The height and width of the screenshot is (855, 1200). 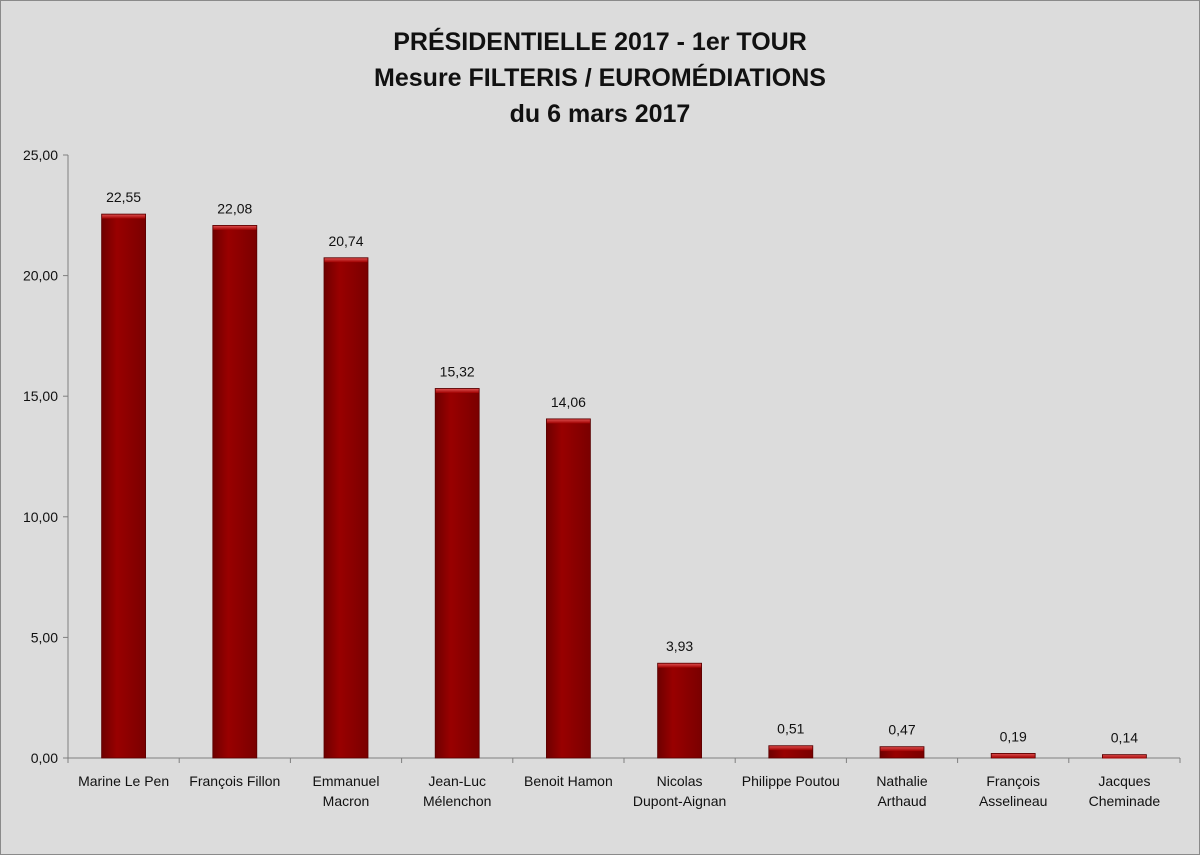 I want to click on x-tick-label: Benoit Hamon, so click(x=568, y=781).